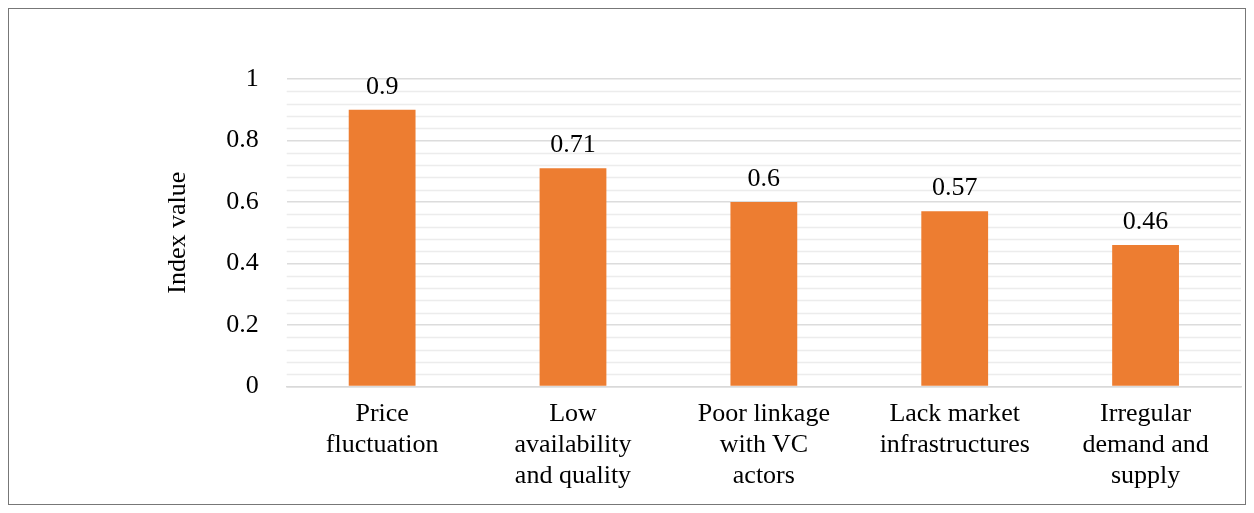 The width and height of the screenshot is (1254, 513). What do you see at coordinates (573, 143) in the screenshot?
I see `data-label: 0.71` at bounding box center [573, 143].